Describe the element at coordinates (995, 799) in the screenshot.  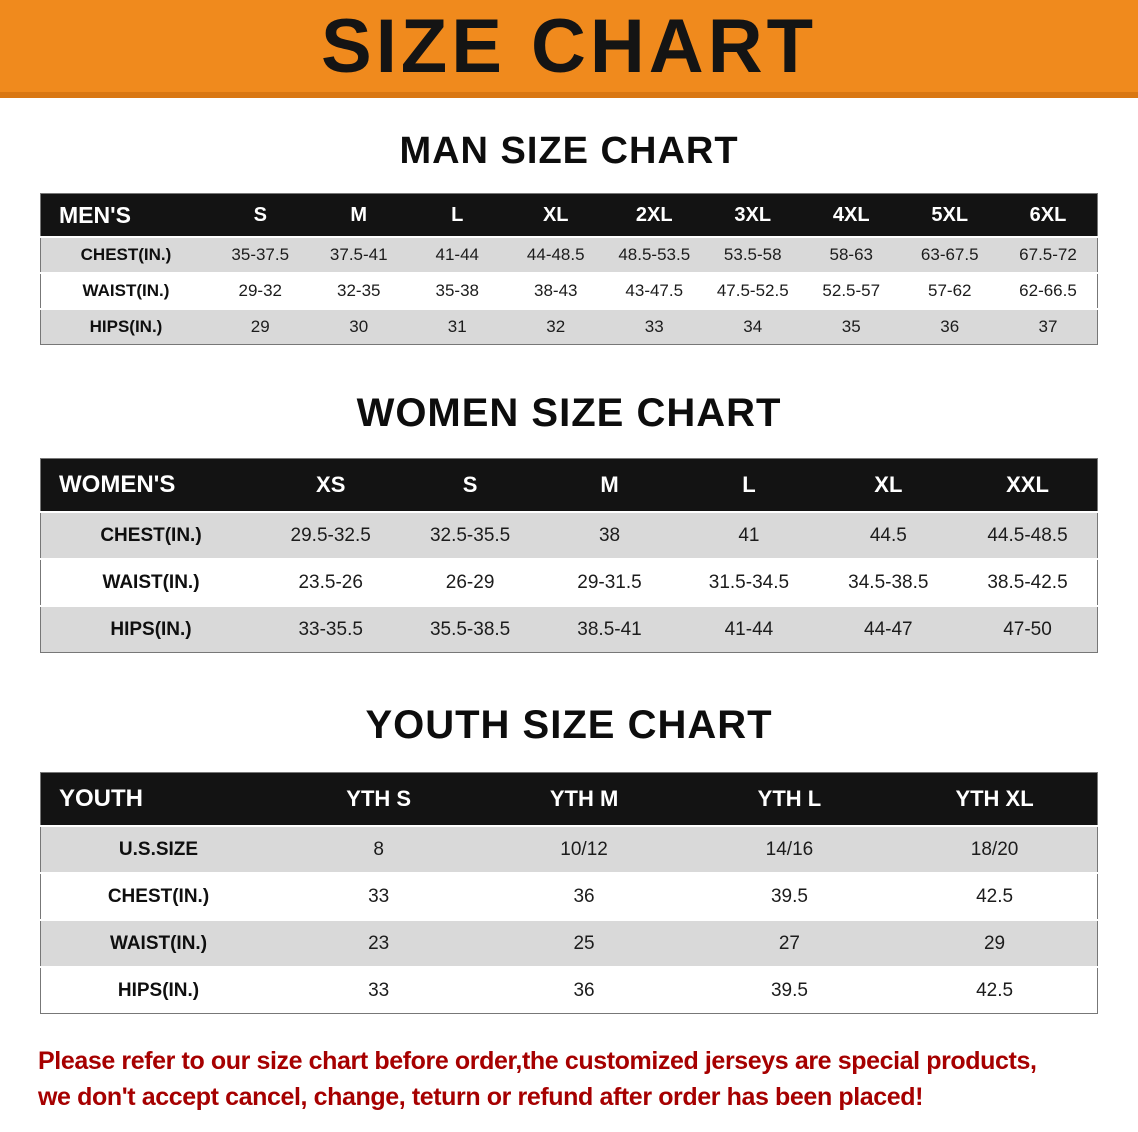
I see `size-header-cell: YTH XL` at that location.